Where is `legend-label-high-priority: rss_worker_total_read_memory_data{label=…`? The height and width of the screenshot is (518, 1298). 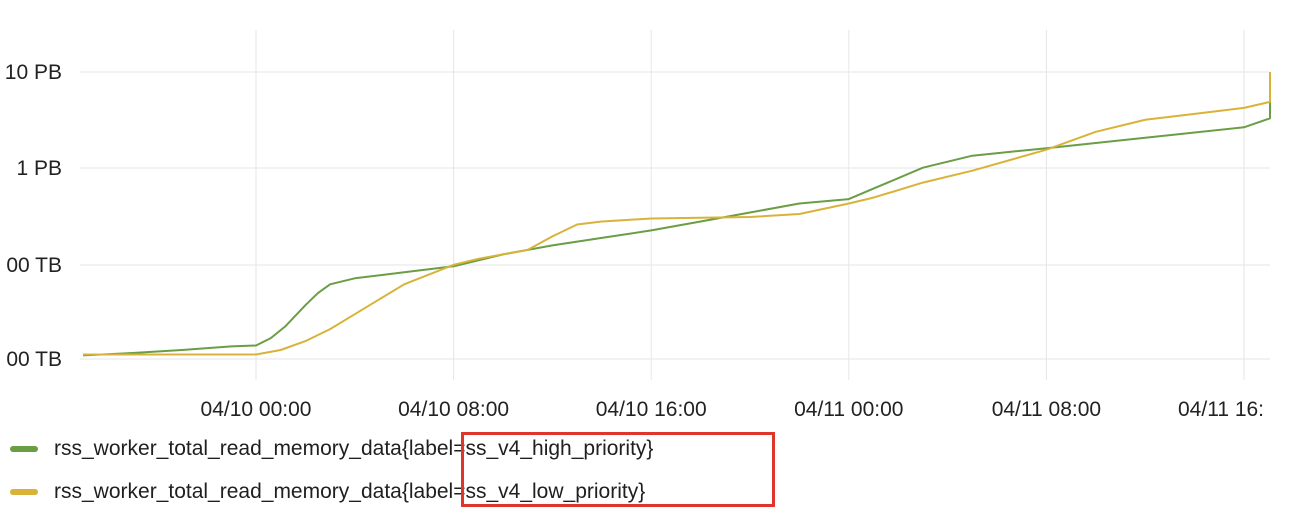
legend-label-high-priority: rss_worker_total_read_memory_data{label=… is located at coordinates (354, 448).